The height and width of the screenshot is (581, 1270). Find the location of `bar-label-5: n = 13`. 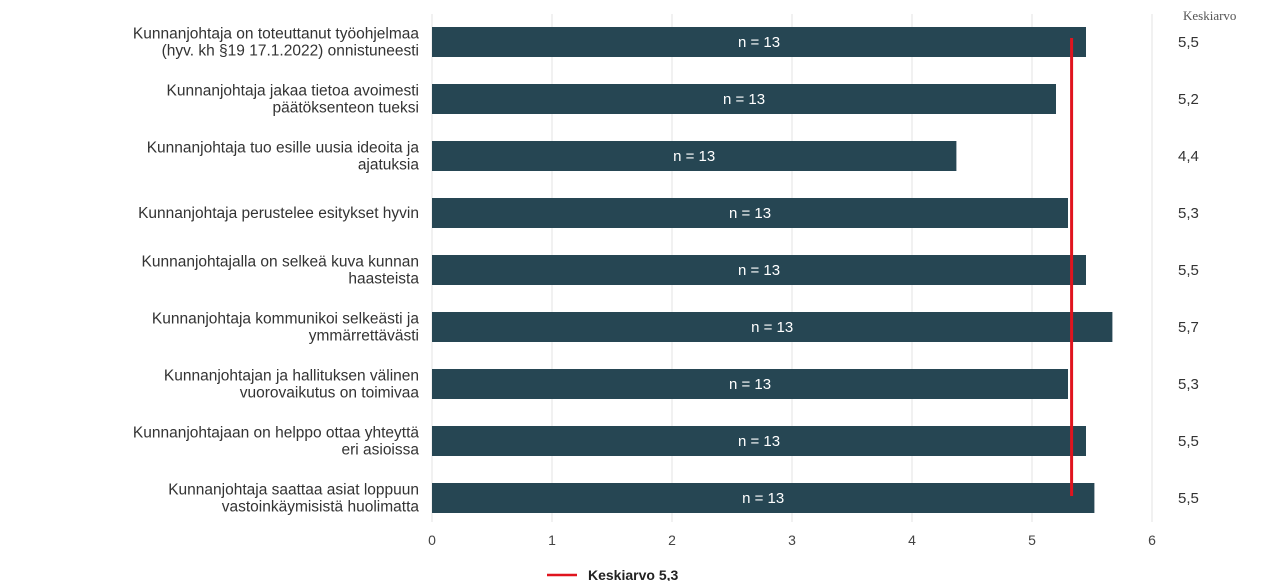

bar-label-5: n = 13 is located at coordinates (772, 327).